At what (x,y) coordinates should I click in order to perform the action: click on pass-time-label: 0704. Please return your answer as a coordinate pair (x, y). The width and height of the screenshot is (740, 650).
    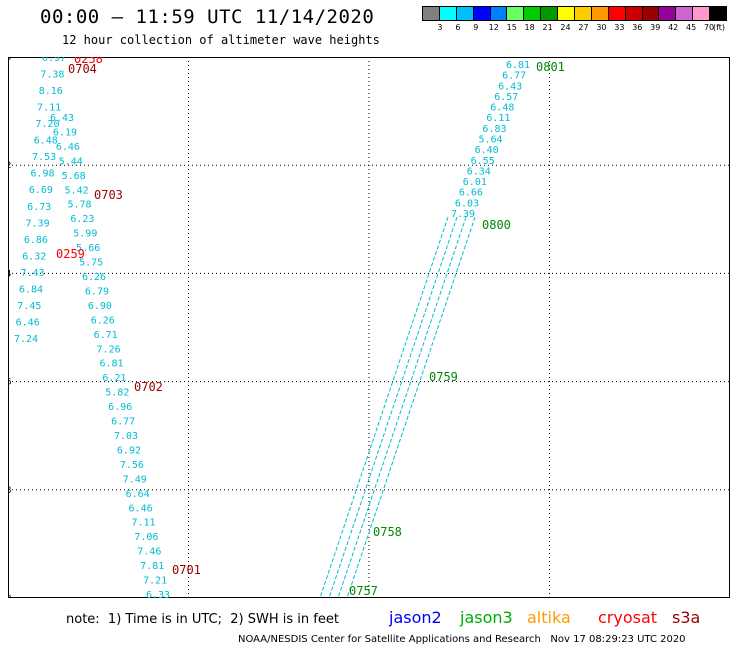
    Looking at the image, I should click on (82, 69).